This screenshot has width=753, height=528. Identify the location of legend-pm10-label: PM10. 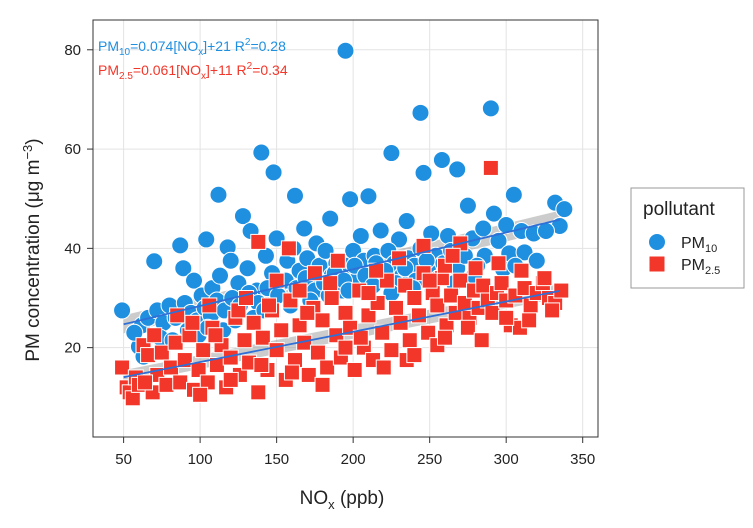
(699, 245).